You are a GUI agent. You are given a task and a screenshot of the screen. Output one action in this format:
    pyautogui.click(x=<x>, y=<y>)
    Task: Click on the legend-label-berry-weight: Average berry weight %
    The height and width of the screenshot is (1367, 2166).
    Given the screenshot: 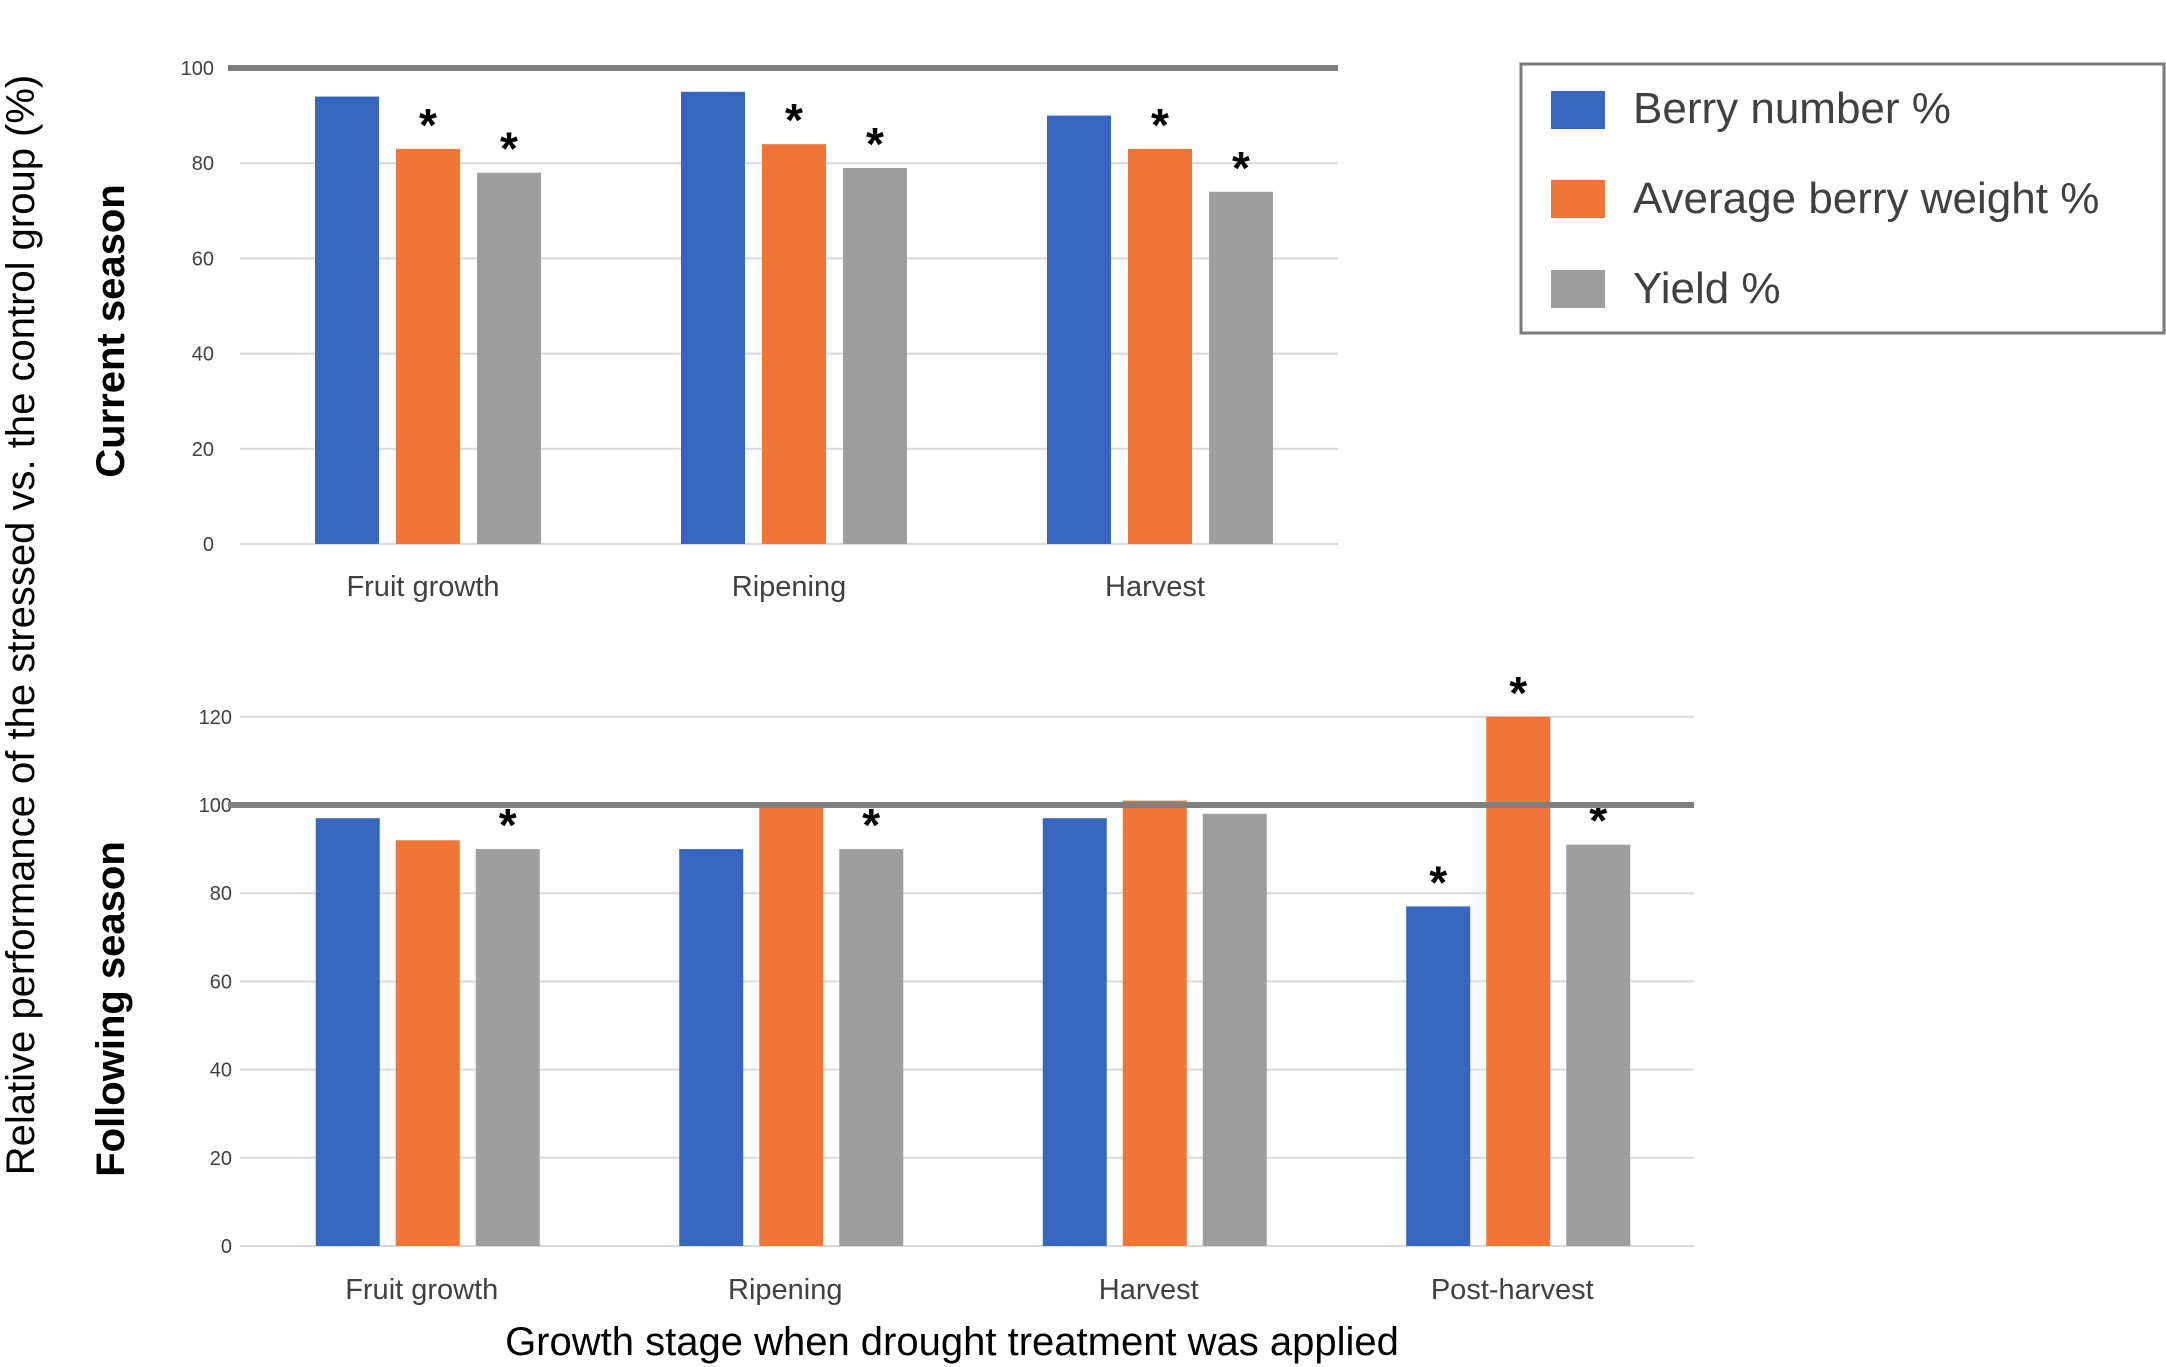 What is the action you would take?
    pyautogui.click(x=1866, y=198)
    